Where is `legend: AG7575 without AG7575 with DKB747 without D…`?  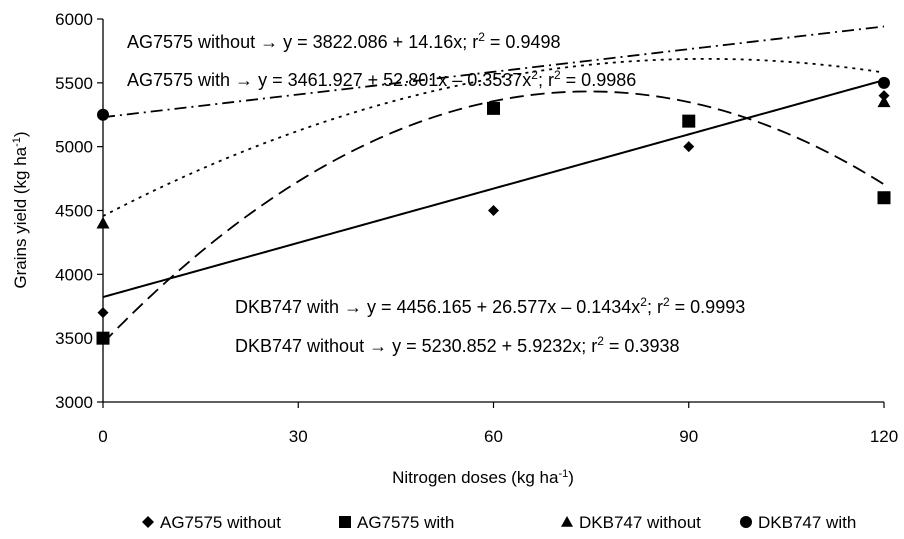 legend: AG7575 without AG7575 with DKB747 without D… is located at coordinates (499, 522).